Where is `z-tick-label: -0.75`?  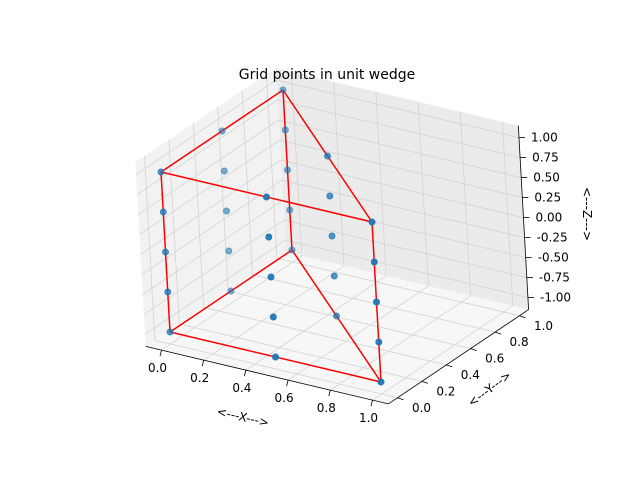
z-tick-label: -0.75 is located at coordinates (554, 278).